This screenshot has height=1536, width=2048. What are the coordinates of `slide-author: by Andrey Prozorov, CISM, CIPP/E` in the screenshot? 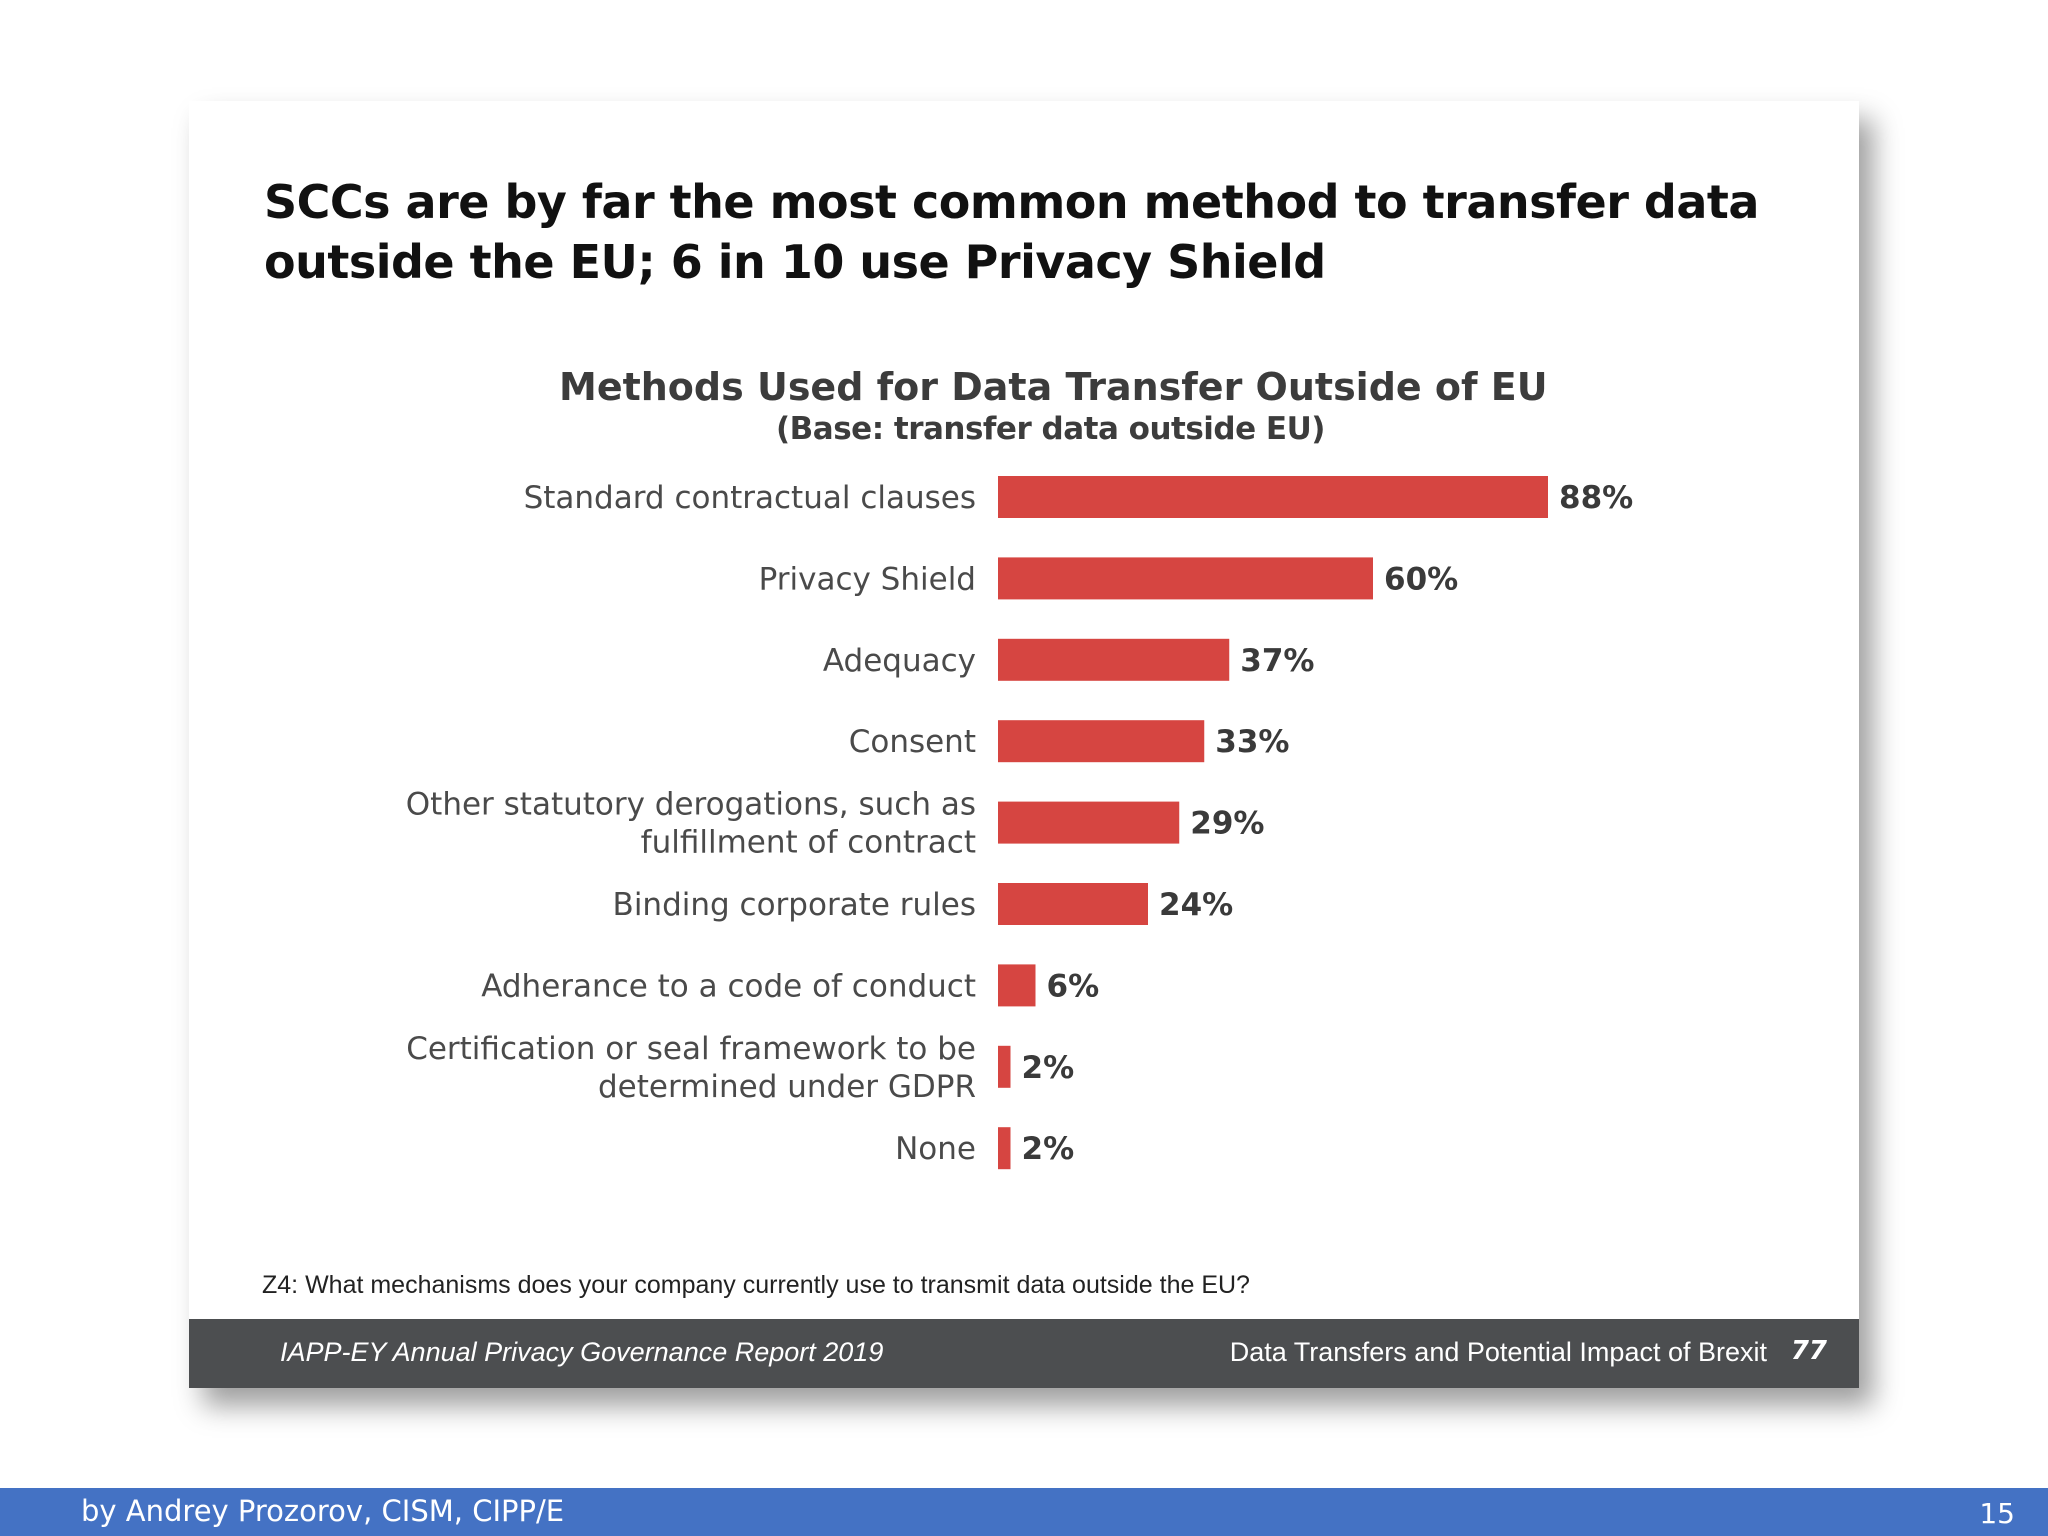 It's located at (323, 1511).